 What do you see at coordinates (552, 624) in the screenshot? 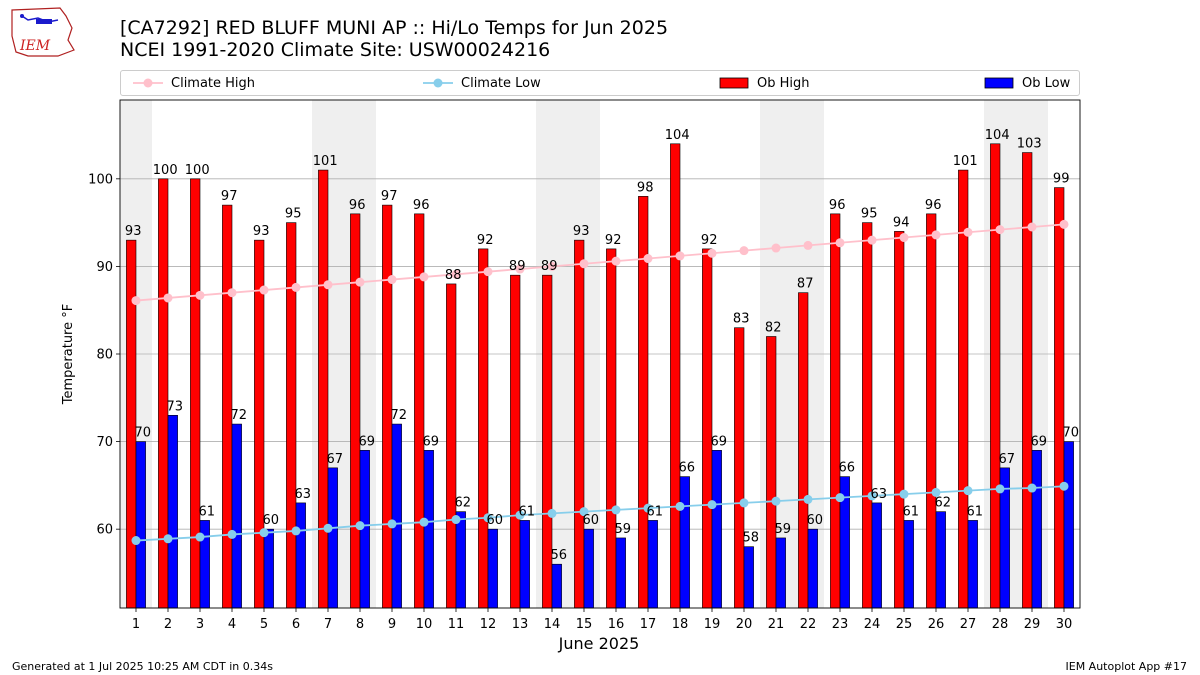
I see `x-tick-label-14: 14` at bounding box center [552, 624].